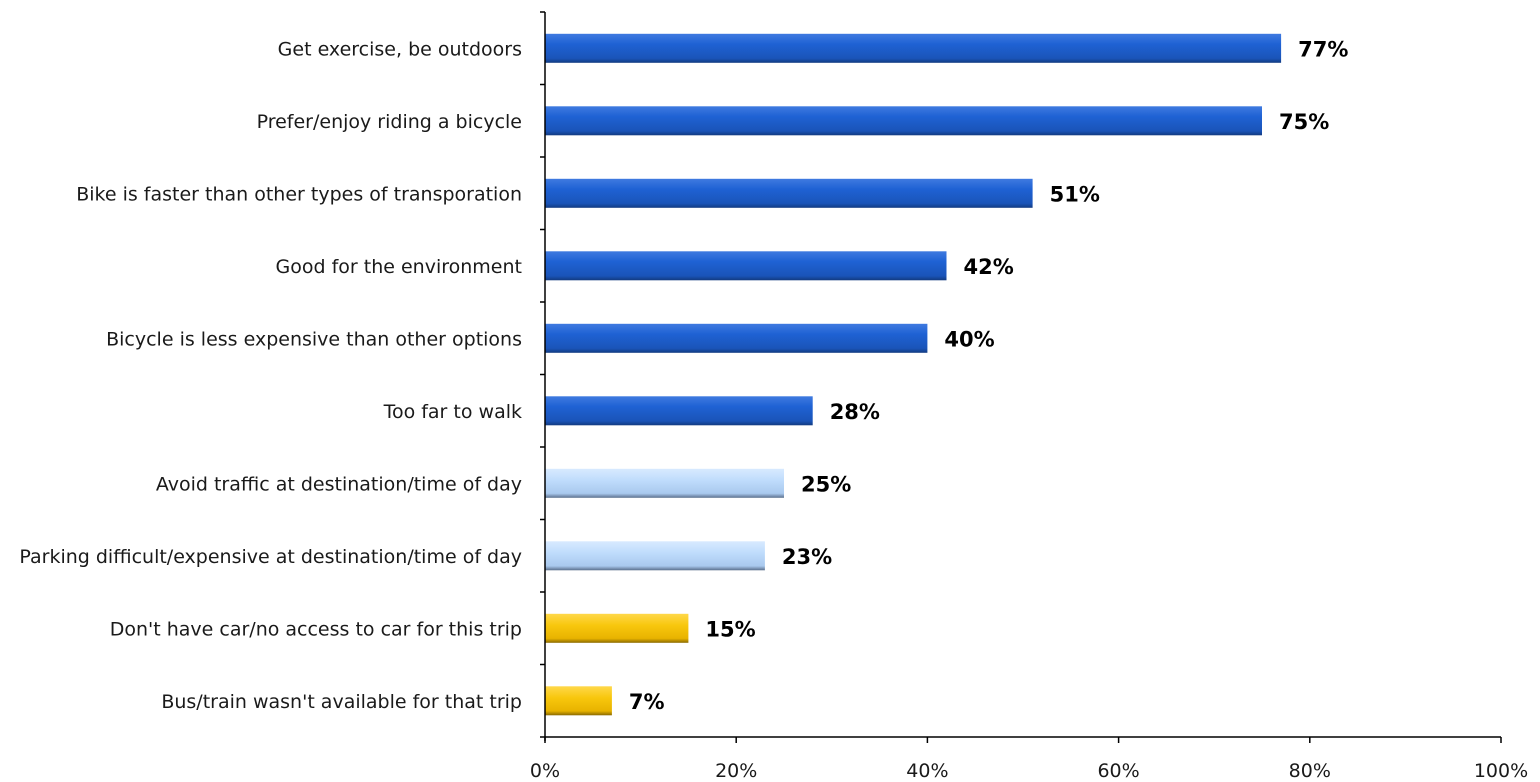 Image resolution: width=1540 pixels, height=782 pixels. I want to click on x-tick-label: 40%, so click(927, 771).